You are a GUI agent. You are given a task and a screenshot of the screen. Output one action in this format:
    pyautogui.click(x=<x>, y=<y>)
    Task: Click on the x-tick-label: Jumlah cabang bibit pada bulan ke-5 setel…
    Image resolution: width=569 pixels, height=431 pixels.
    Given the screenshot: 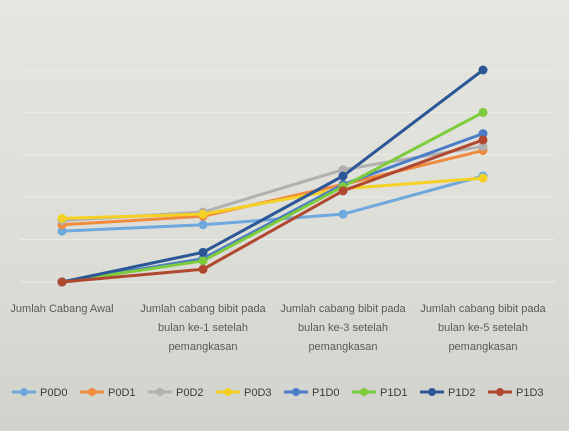 What is the action you would take?
    pyautogui.click(x=483, y=328)
    